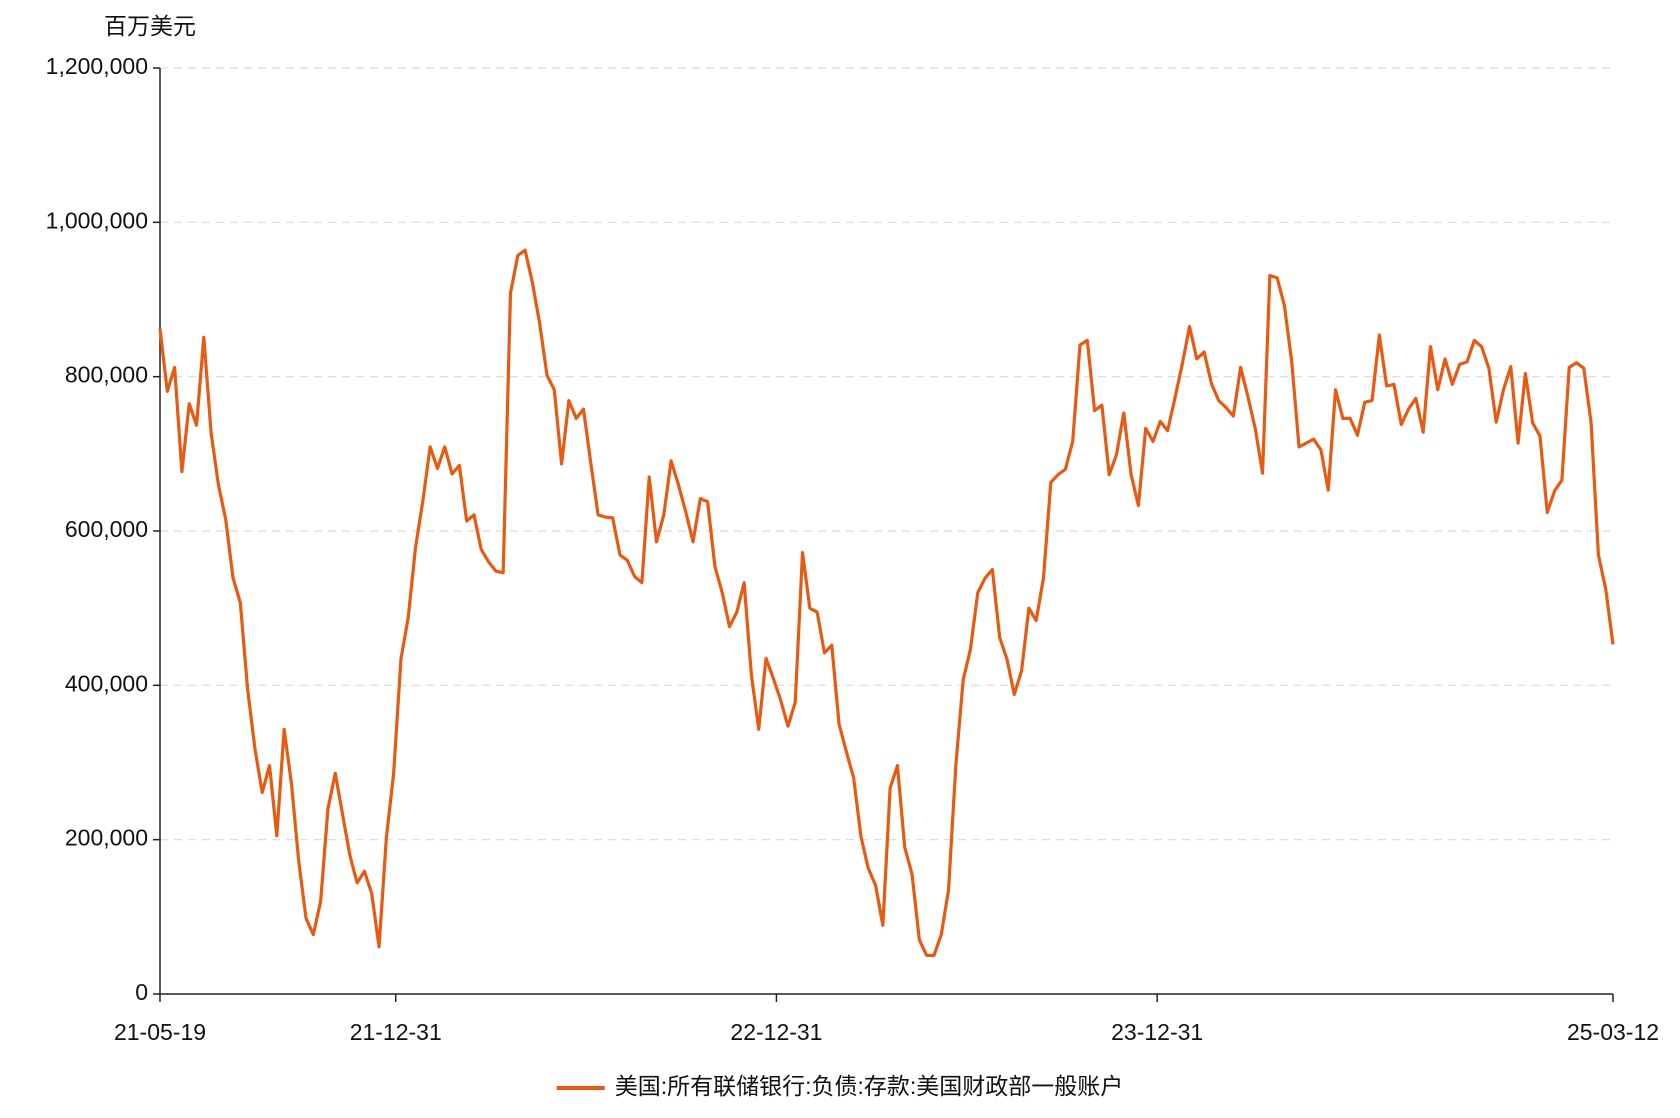 The width and height of the screenshot is (1680, 1118). I want to click on y-tick-label: 400,000, so click(106, 683).